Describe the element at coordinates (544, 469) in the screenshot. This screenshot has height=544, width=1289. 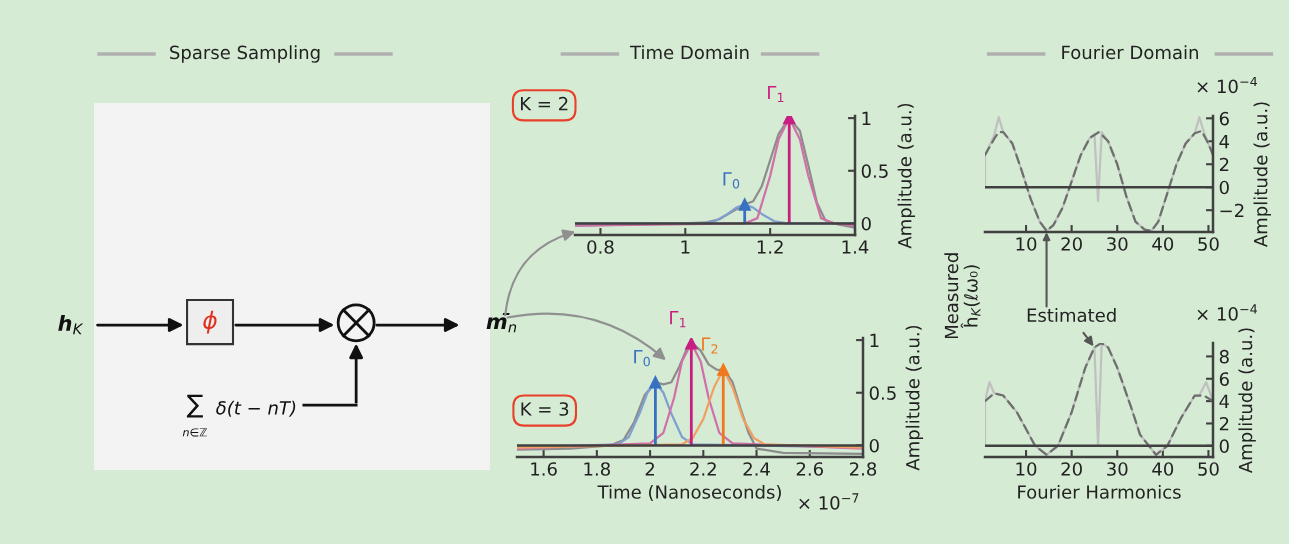
I see `x-tick-label: 1.6` at that location.